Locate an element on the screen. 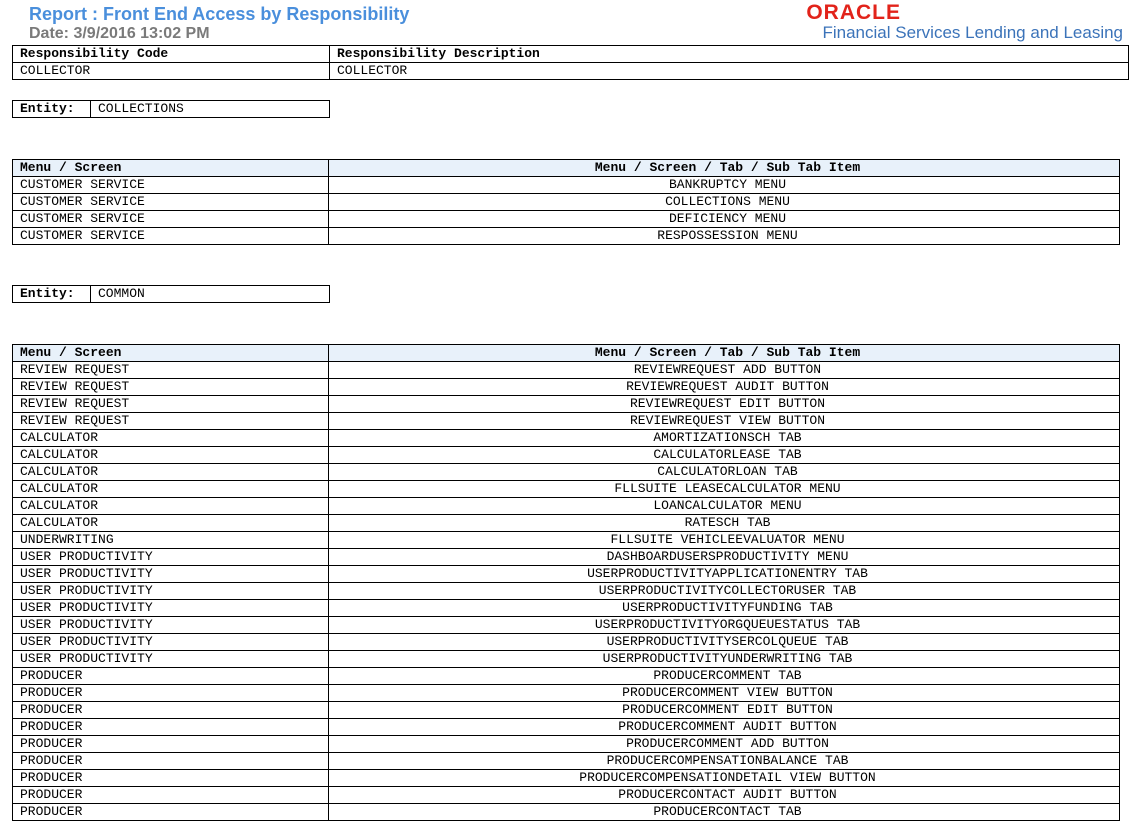  table-row: CUSTOMER SERVICE BANKRUPTCY MENU is located at coordinates (566, 185).